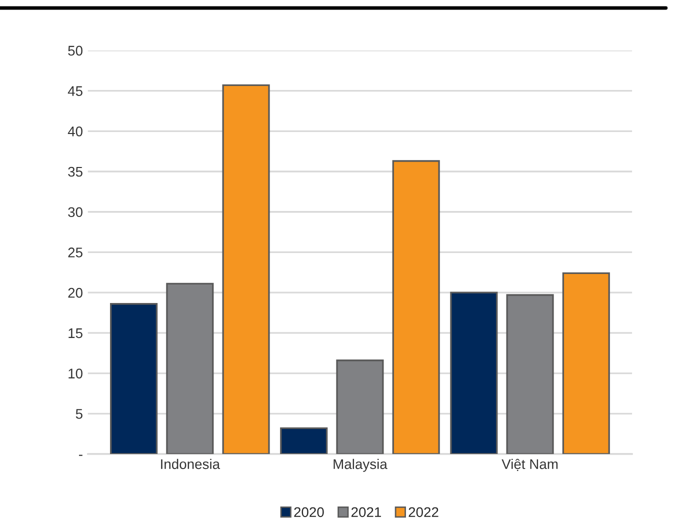 Image resolution: width=676 pixels, height=531 pixels. I want to click on y-tick-label: 50, so click(75, 51).